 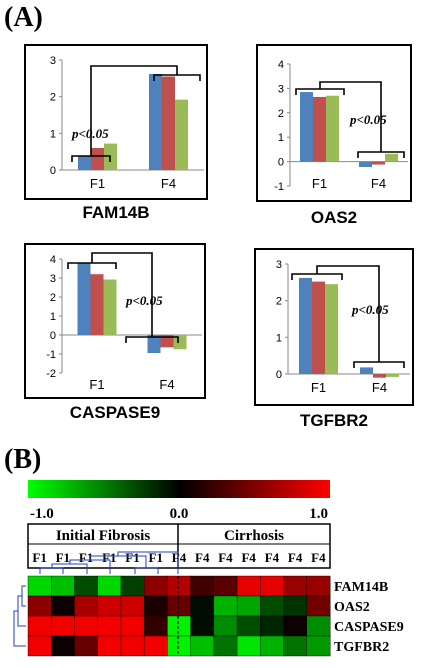 I want to click on group-label-cirrhosis: Cirrhosis, so click(x=254, y=536).